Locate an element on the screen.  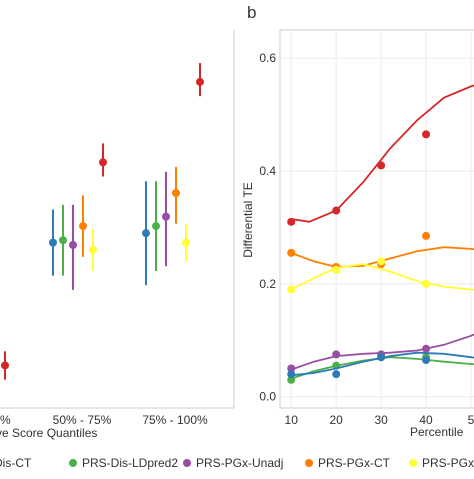
panel-b-ytick: 0.4 is located at coordinates (267, 171).